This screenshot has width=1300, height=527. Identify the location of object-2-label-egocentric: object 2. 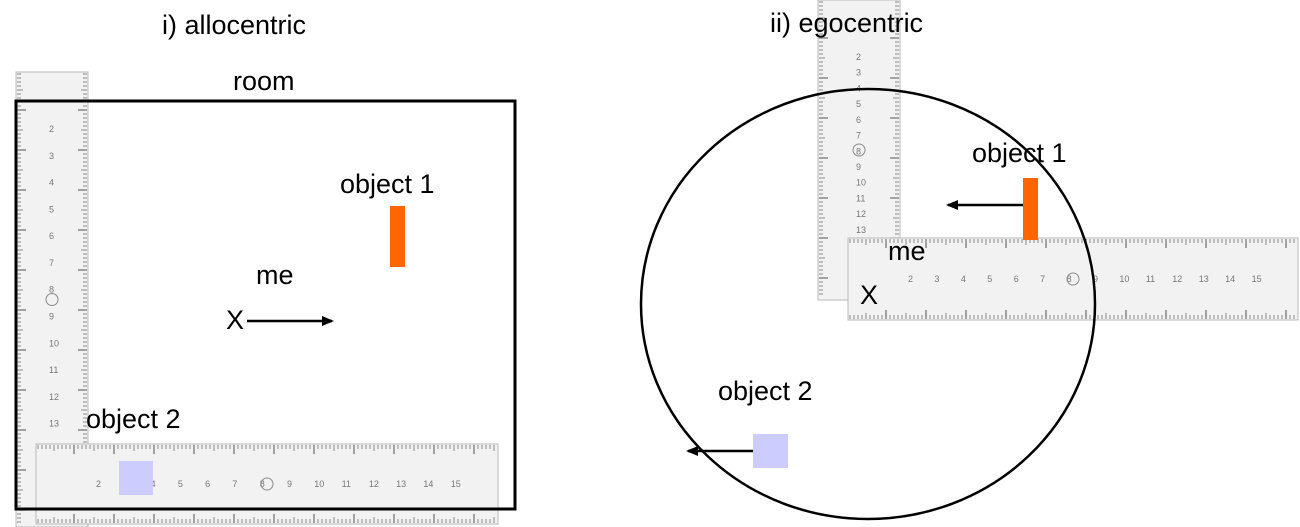
(765, 391).